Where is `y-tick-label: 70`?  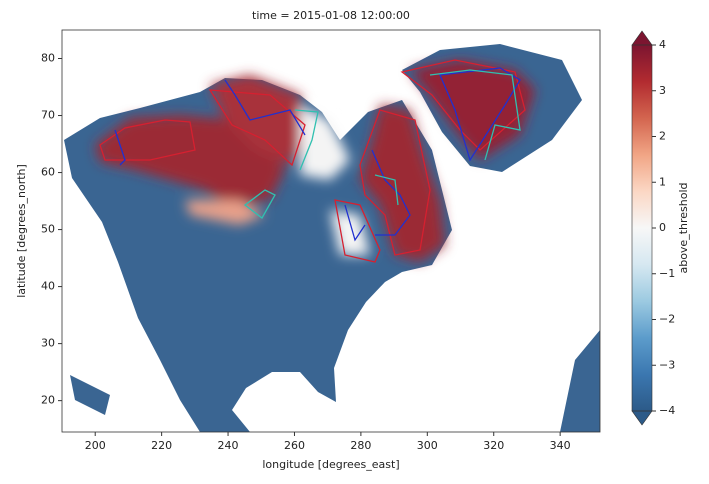
y-tick-label: 70 is located at coordinates (48, 115).